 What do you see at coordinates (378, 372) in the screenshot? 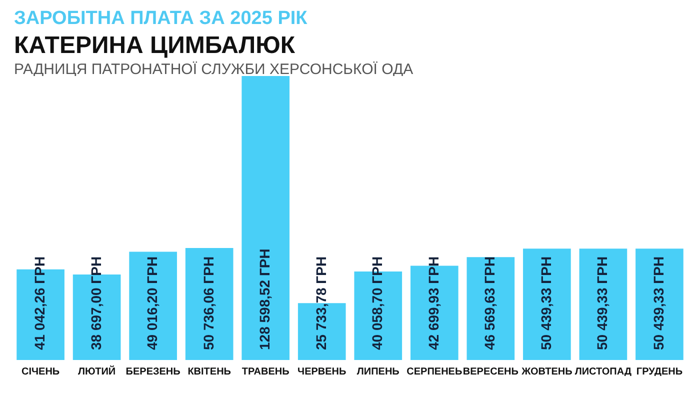
I see `x-tick-label: ЛИПЕНЬ` at bounding box center [378, 372].